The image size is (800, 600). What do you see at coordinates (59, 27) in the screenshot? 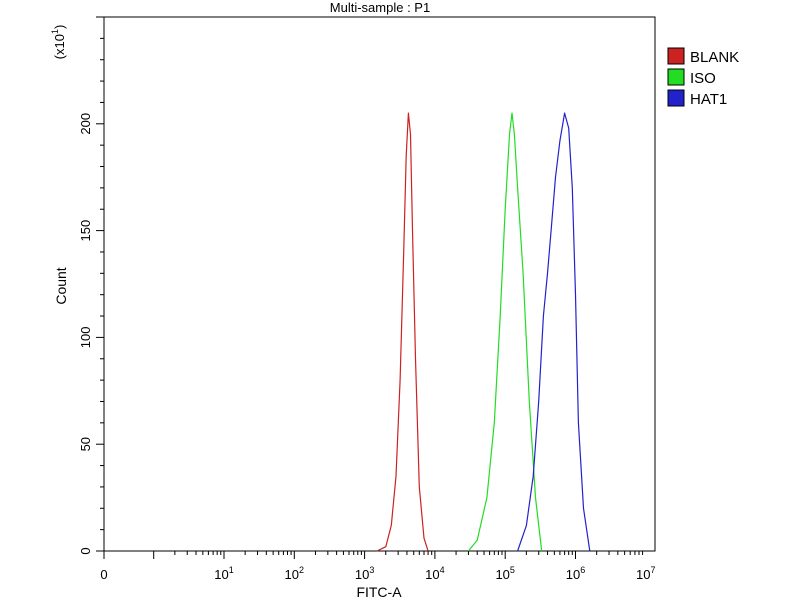
I see `y-multiplier-close: )` at bounding box center [59, 27].